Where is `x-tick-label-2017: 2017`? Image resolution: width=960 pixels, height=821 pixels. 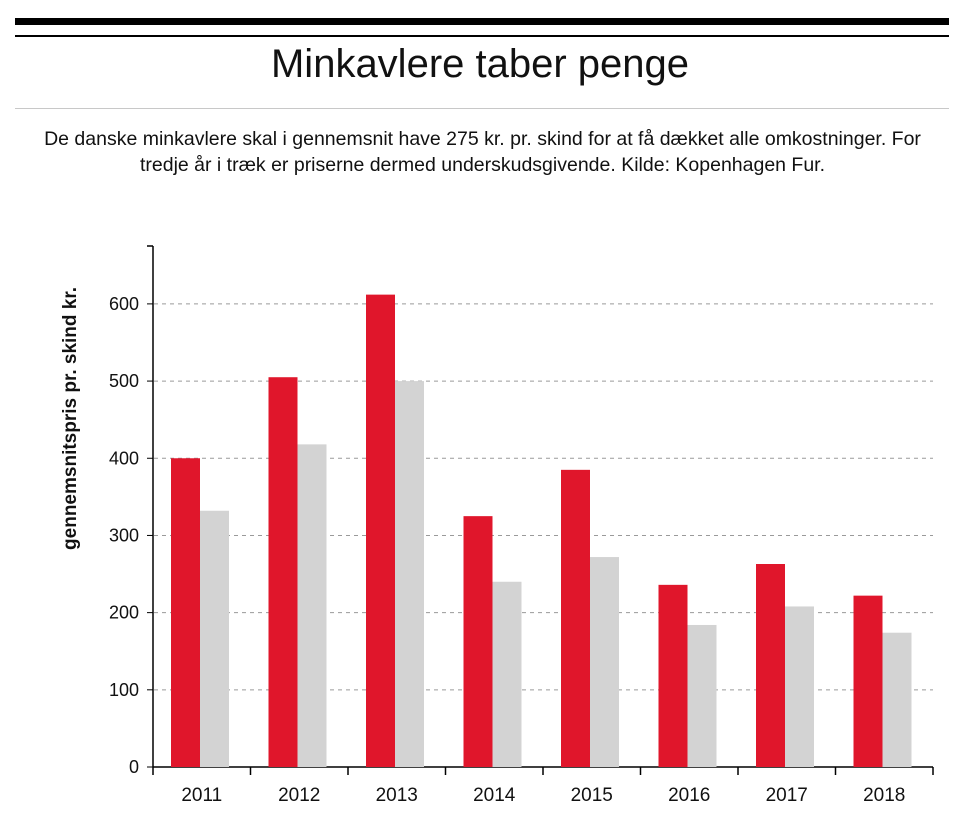 x-tick-label-2017: 2017 is located at coordinates (787, 795).